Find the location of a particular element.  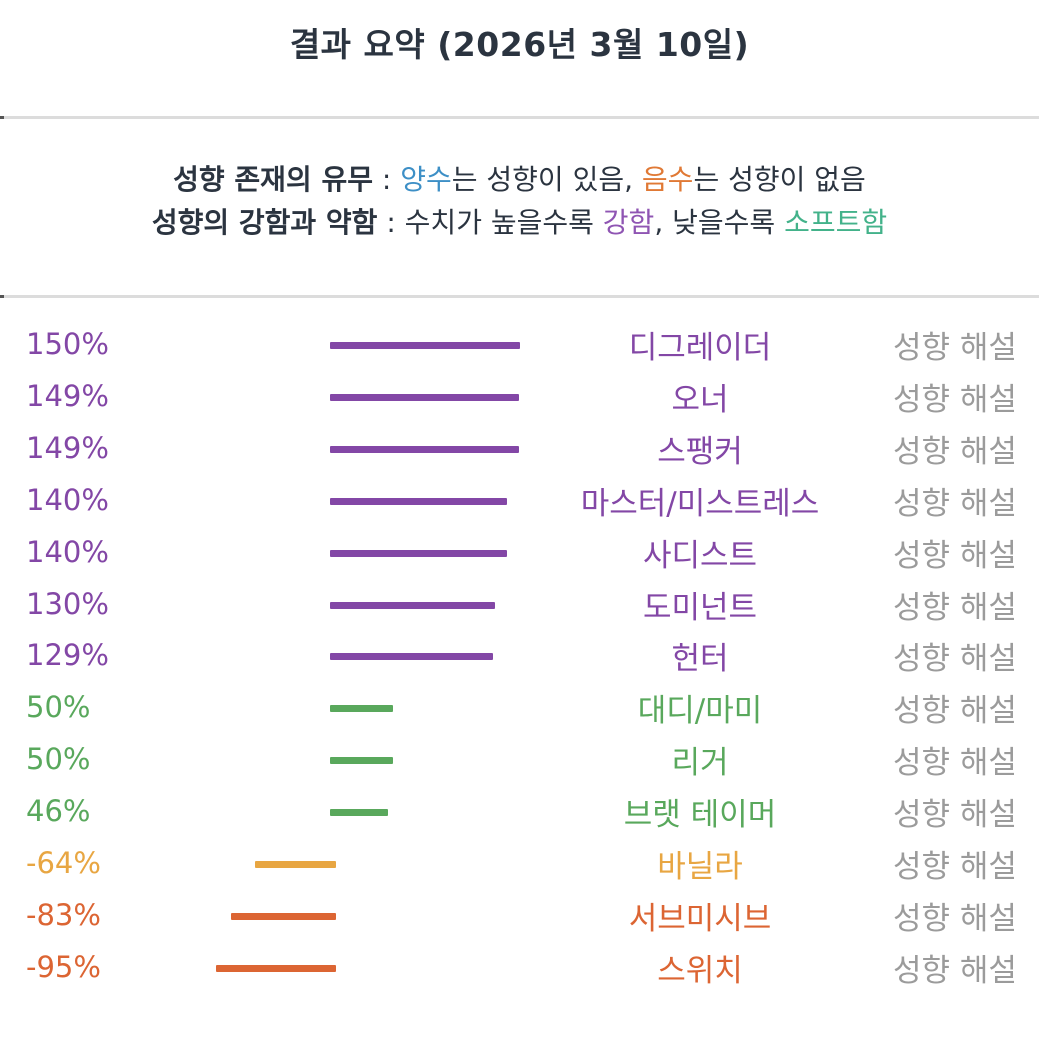

value-label: -64% is located at coordinates (63, 863).